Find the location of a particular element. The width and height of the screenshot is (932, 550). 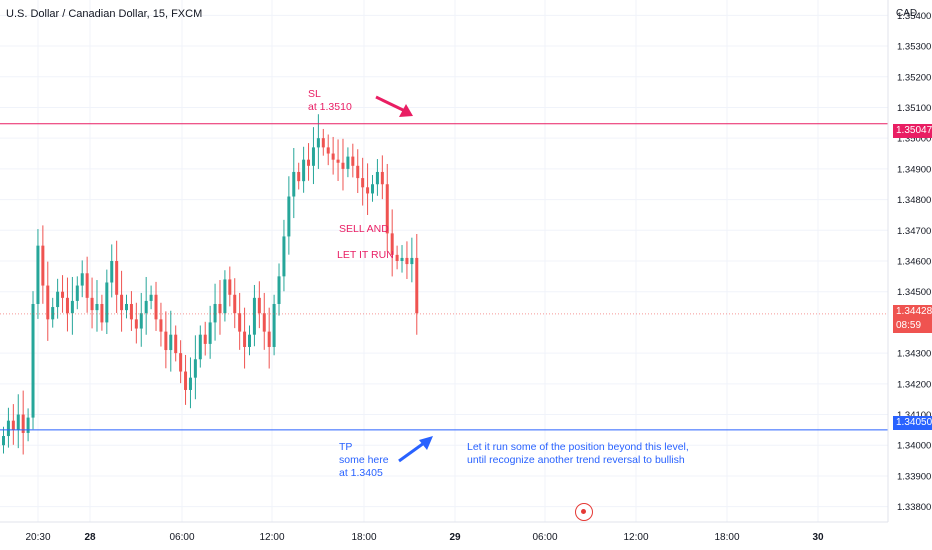

price-tick-label: 1.34000 is located at coordinates (914, 446).